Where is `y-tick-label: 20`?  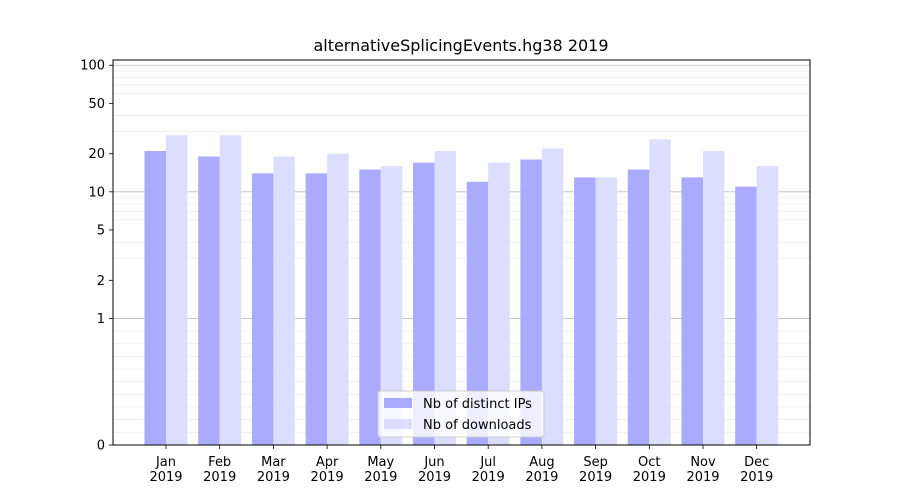
y-tick-label: 20 is located at coordinates (96, 154).